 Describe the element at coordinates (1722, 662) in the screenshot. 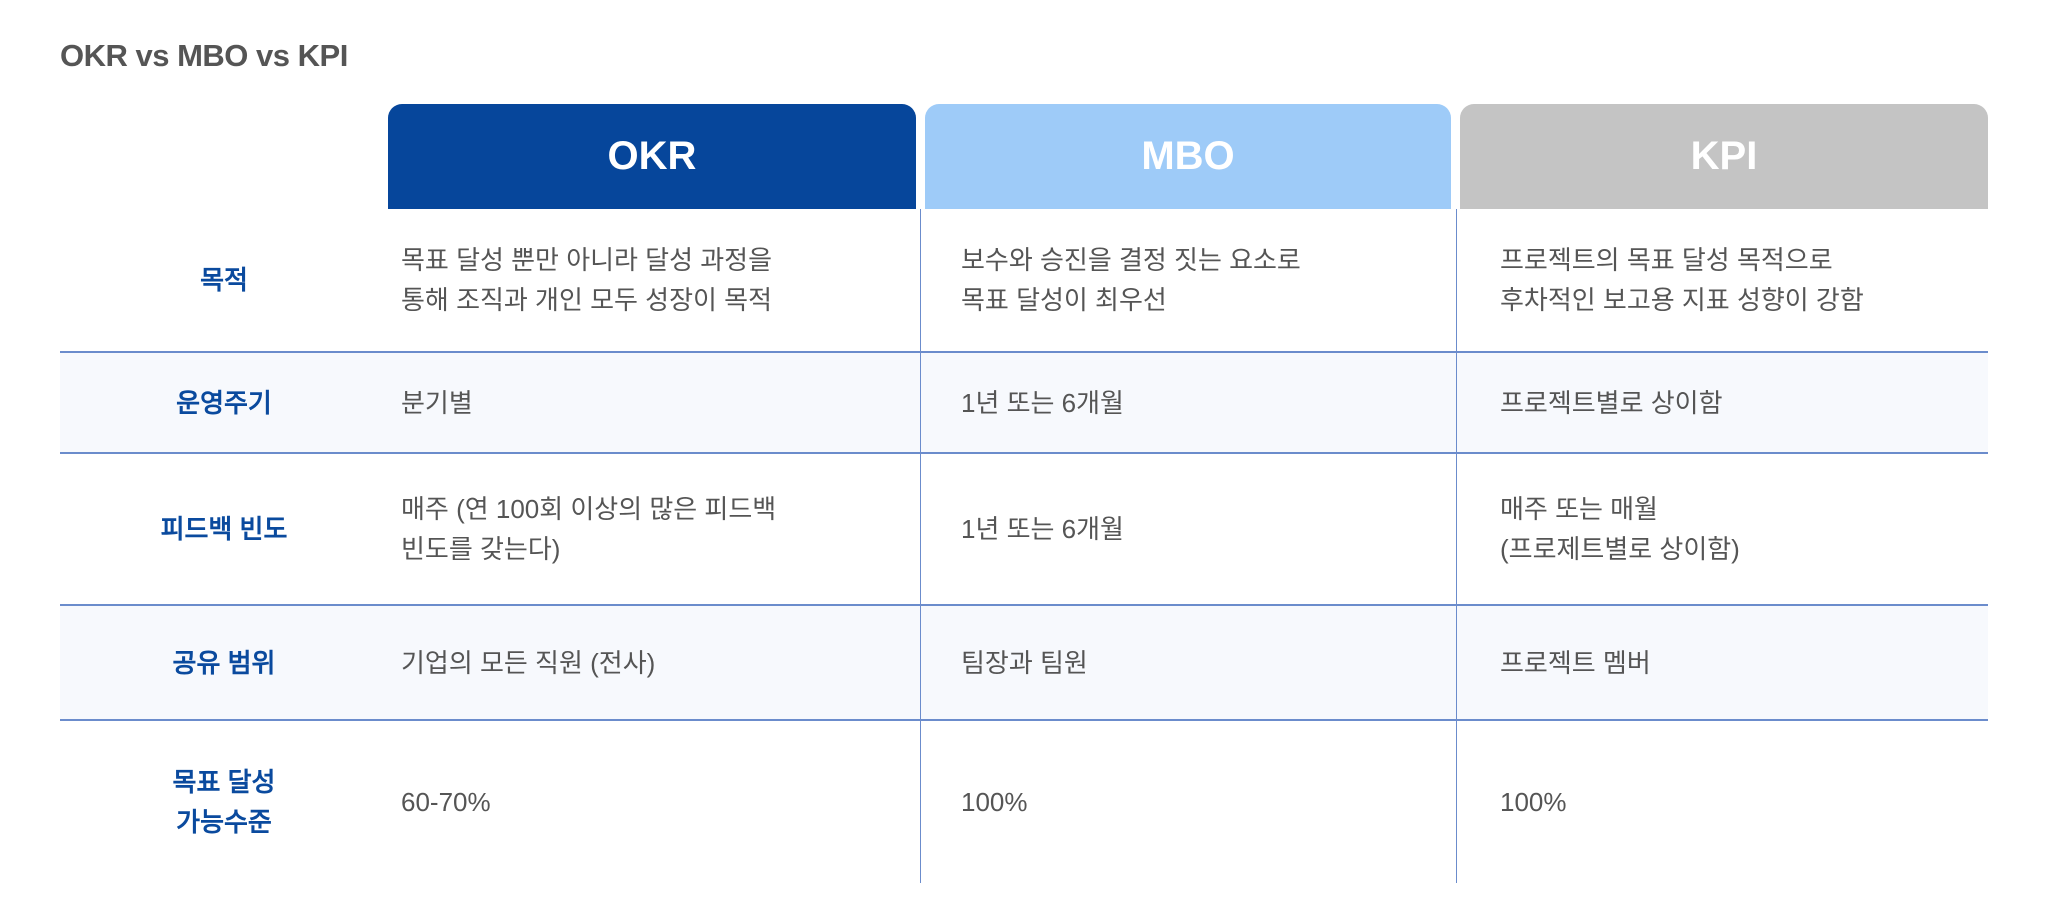

I see `kpi-cell: 프로젝트 멤버` at that location.